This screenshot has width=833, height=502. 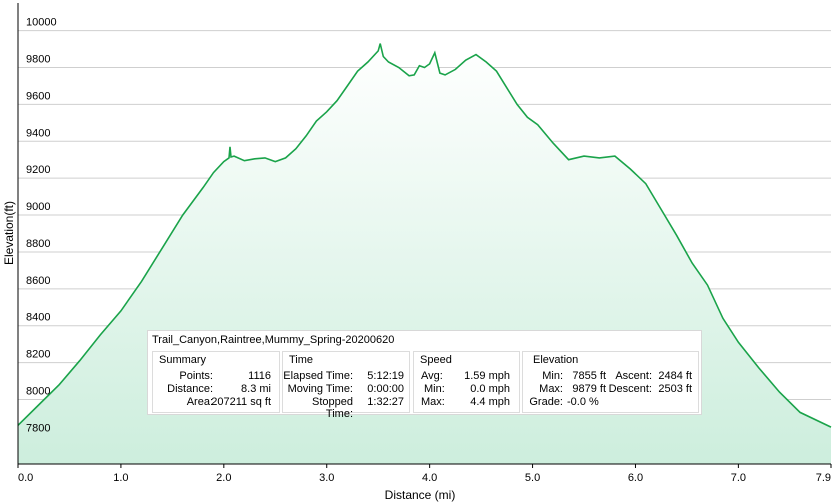 I want to click on summary-header: Summary, so click(x=183, y=360).